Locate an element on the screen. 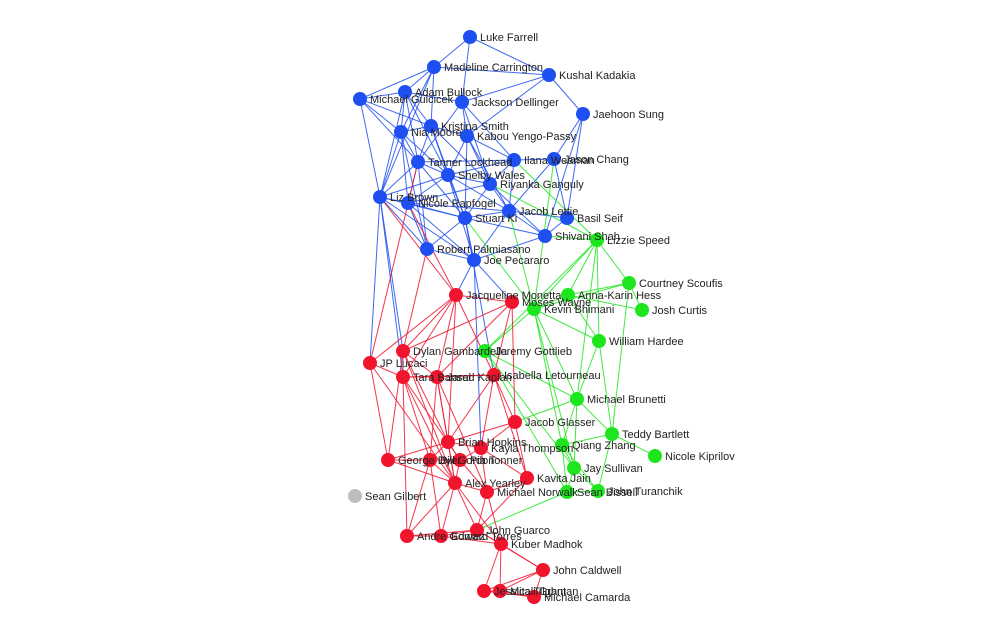 Image resolution: width=1000 pixels, height=635 pixels. node-jared-kaplan is located at coordinates (437, 377).